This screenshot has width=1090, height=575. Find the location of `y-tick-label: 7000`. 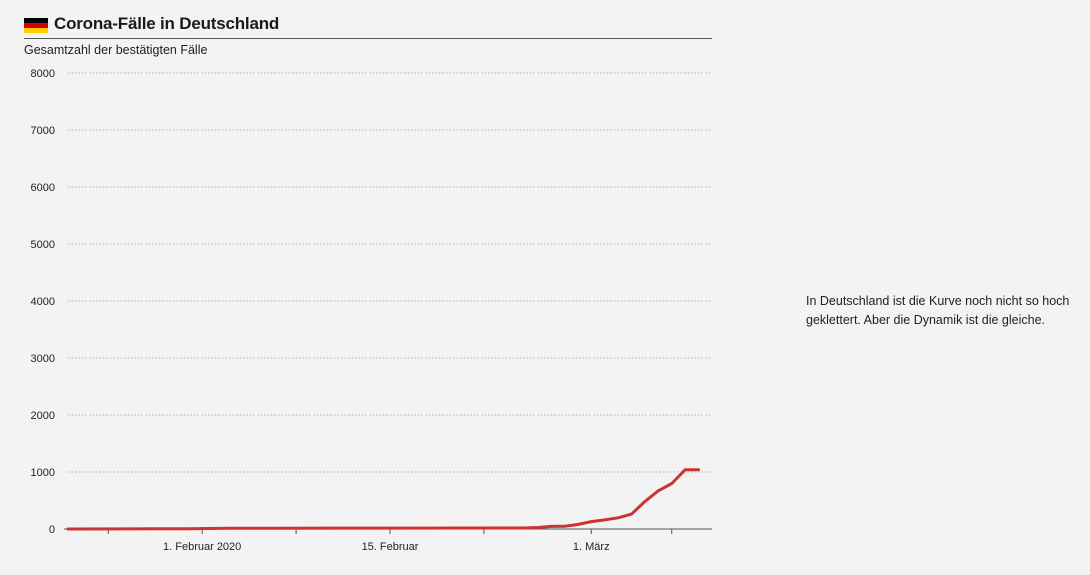

y-tick-label: 7000 is located at coordinates (43, 131).